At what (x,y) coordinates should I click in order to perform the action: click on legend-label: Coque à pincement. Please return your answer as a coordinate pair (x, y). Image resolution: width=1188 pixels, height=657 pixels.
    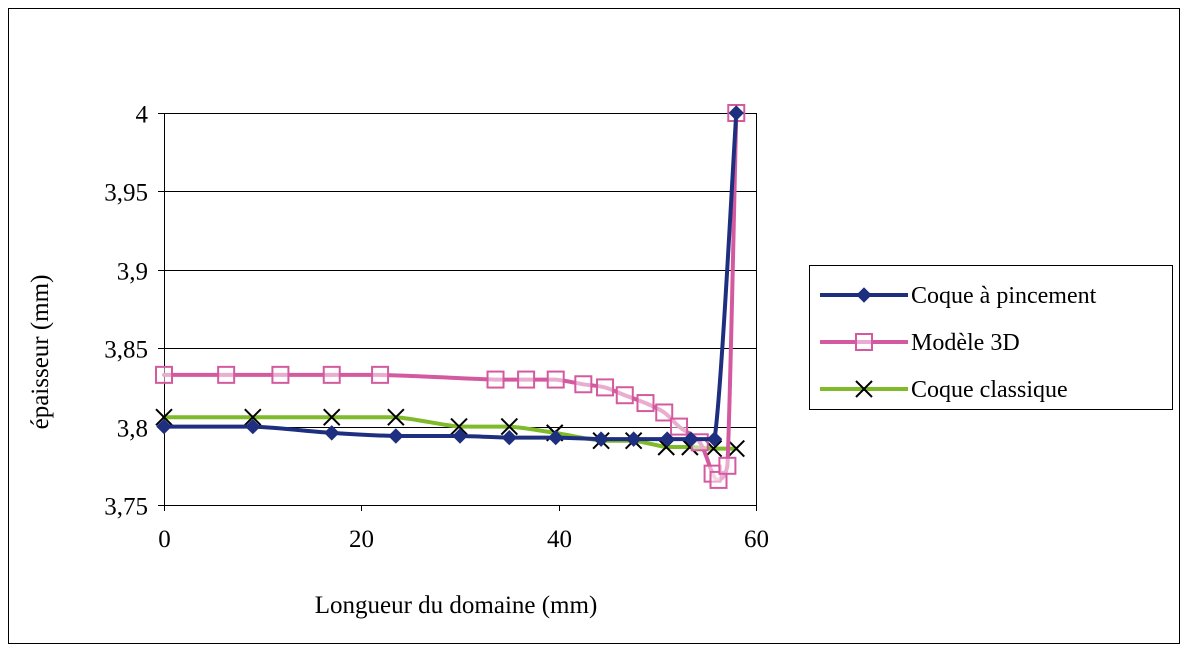
    Looking at the image, I should click on (1004, 296).